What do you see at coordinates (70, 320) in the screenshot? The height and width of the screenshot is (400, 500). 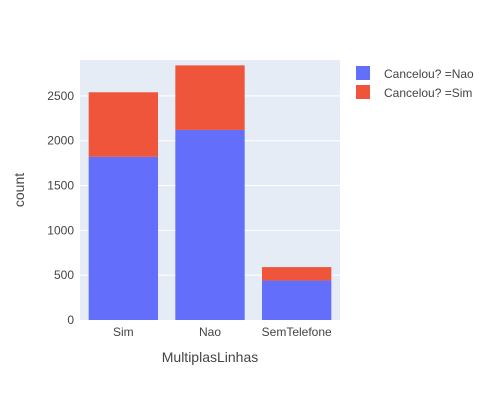 I see `y-tick-label: 0` at bounding box center [70, 320].